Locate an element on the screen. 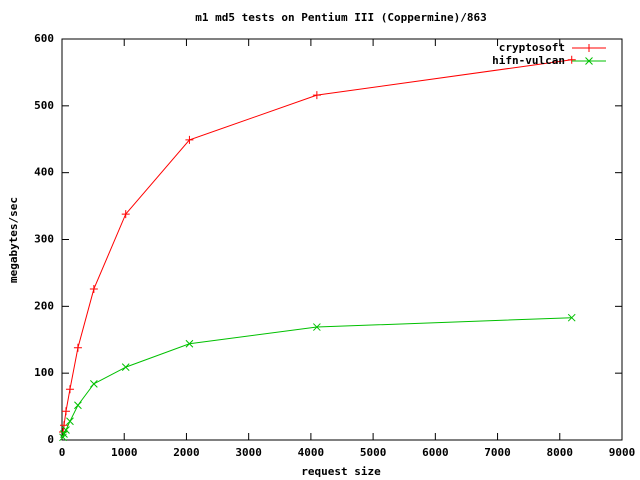 The height and width of the screenshot is (480, 640). x-tick-label: 2000 is located at coordinates (186, 452).